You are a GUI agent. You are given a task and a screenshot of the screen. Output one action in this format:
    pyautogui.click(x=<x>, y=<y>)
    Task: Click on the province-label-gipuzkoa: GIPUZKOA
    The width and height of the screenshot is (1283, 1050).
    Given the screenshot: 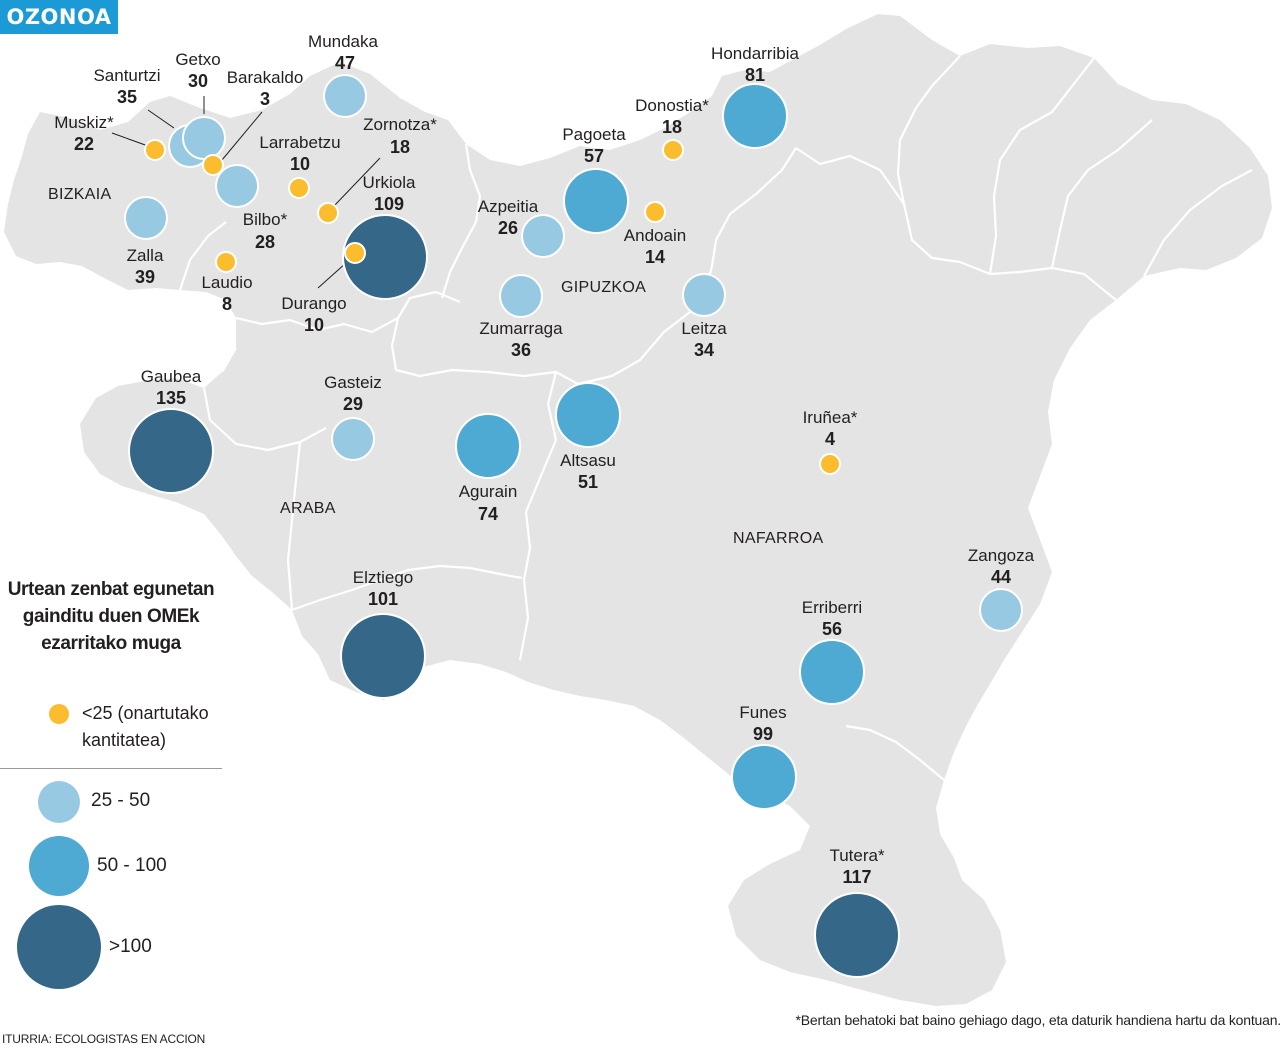 What is the action you would take?
    pyautogui.click(x=603, y=287)
    